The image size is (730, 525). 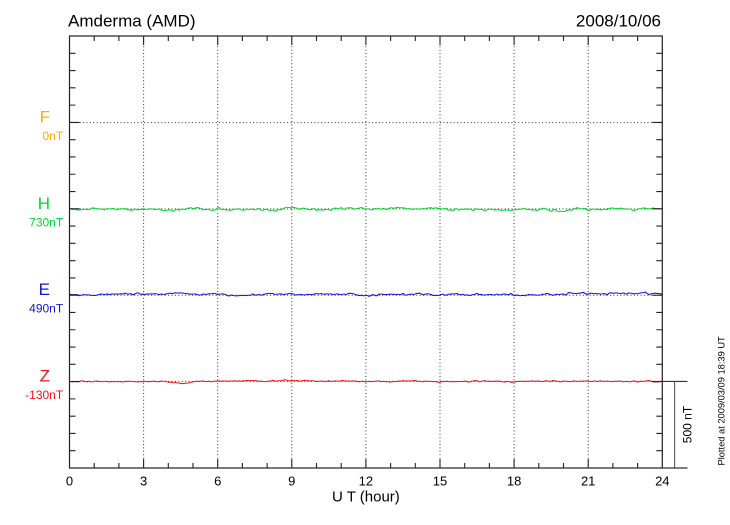 What do you see at coordinates (44, 203) in the screenshot?
I see `svg-text: H` at bounding box center [44, 203].